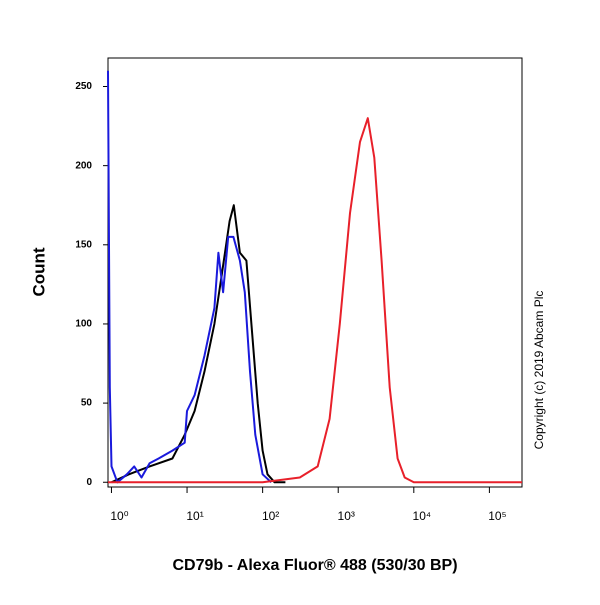 This screenshot has width=600, height=605. Describe the element at coordinates (119, 516) in the screenshot. I see `x-tick-label: 10⁰` at that location.